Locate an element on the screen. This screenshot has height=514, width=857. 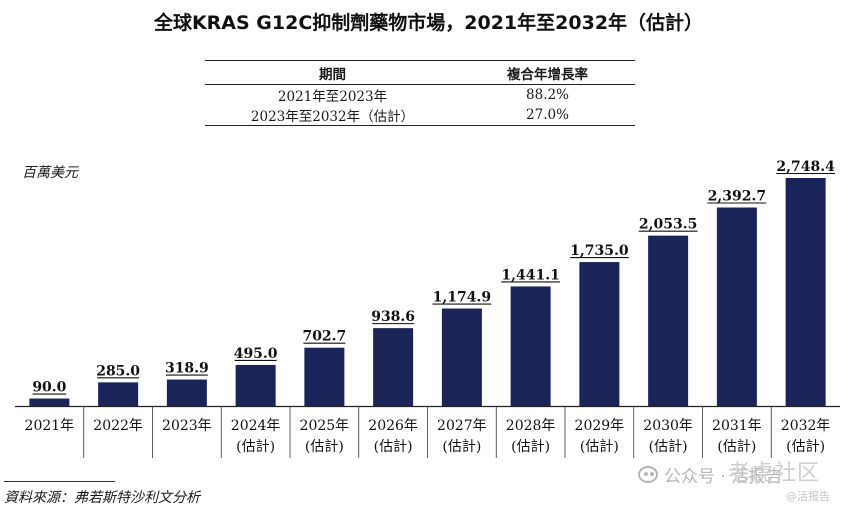
x-tick-label: 2029年 is located at coordinates (600, 426).